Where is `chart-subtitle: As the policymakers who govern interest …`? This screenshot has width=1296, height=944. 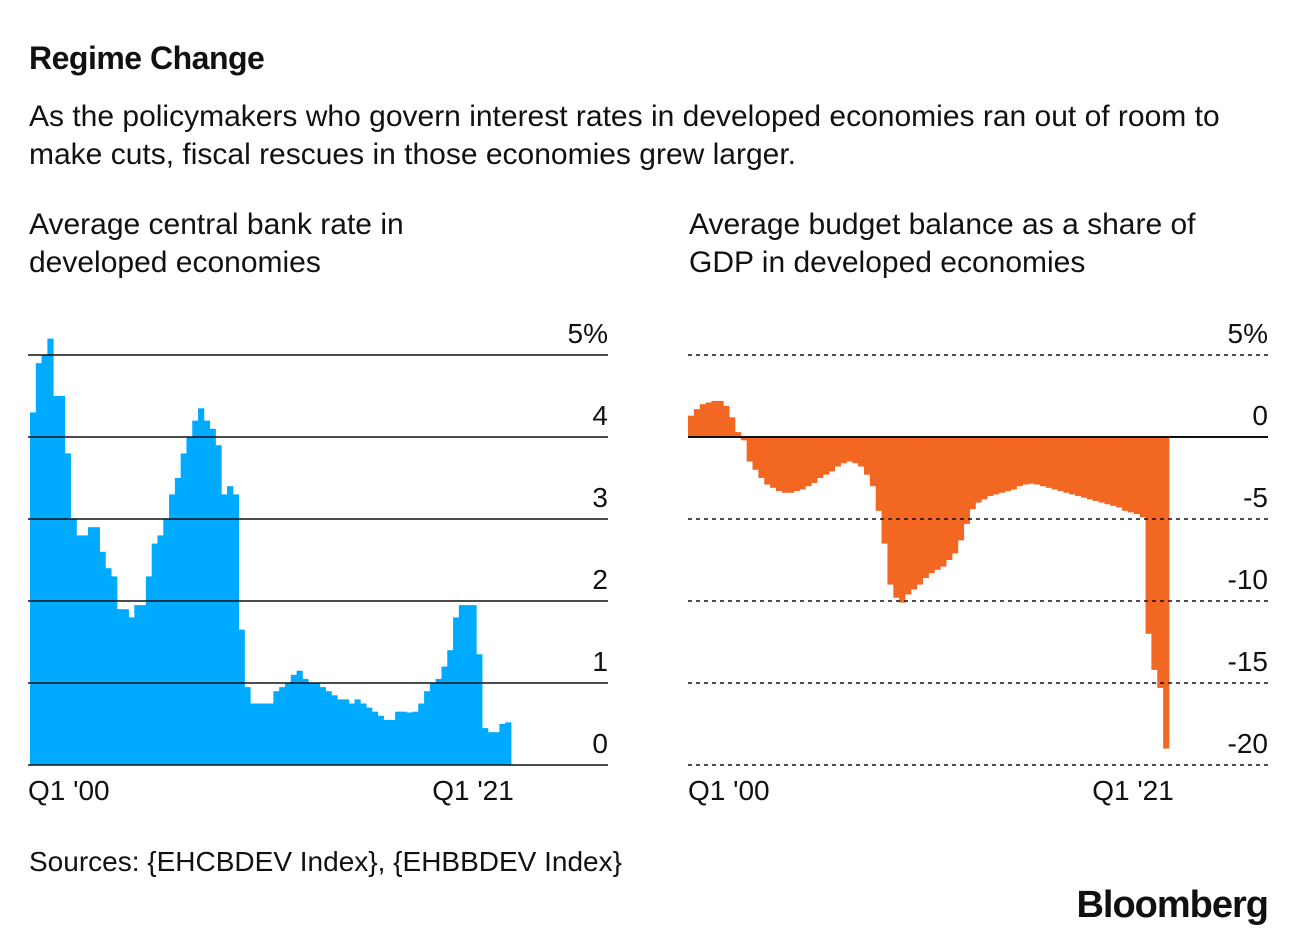 chart-subtitle: As the policymakers who govern interest … is located at coordinates (624, 135).